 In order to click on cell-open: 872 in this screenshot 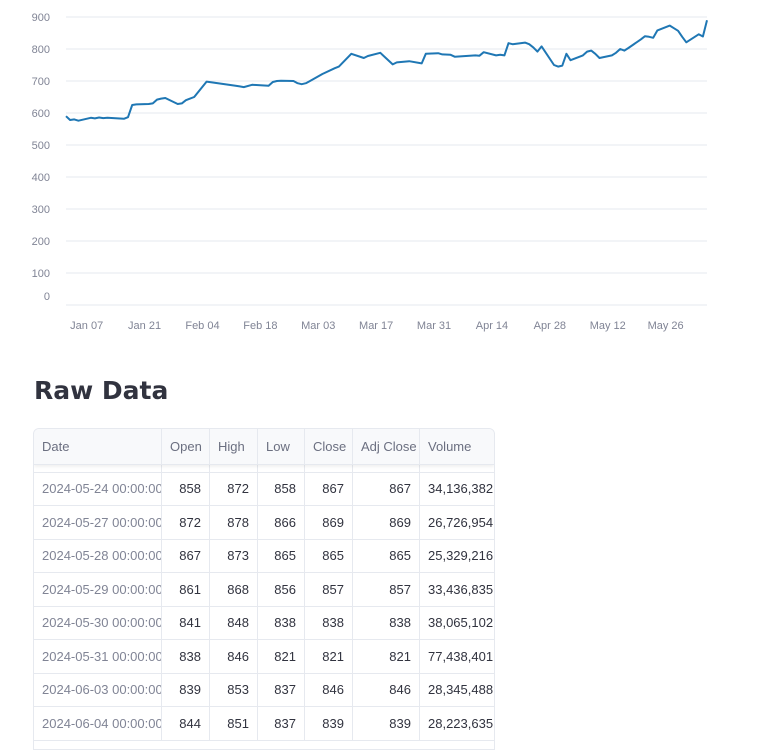, I will do `click(186, 522)`.